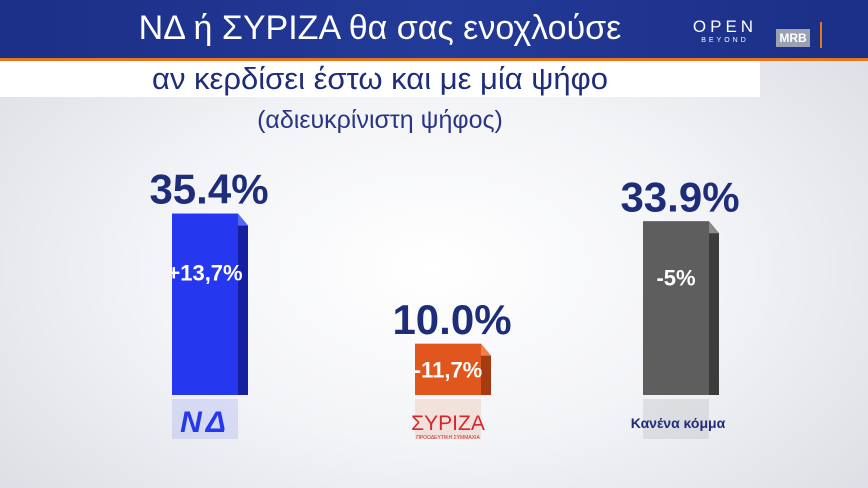 Image resolution: width=868 pixels, height=488 pixels. Describe the element at coordinates (380, 28) in the screenshot. I see `chart-title: ΝΔ ή ΣΥΡΙΖΑ θα σας ενοχλούσε` at that location.